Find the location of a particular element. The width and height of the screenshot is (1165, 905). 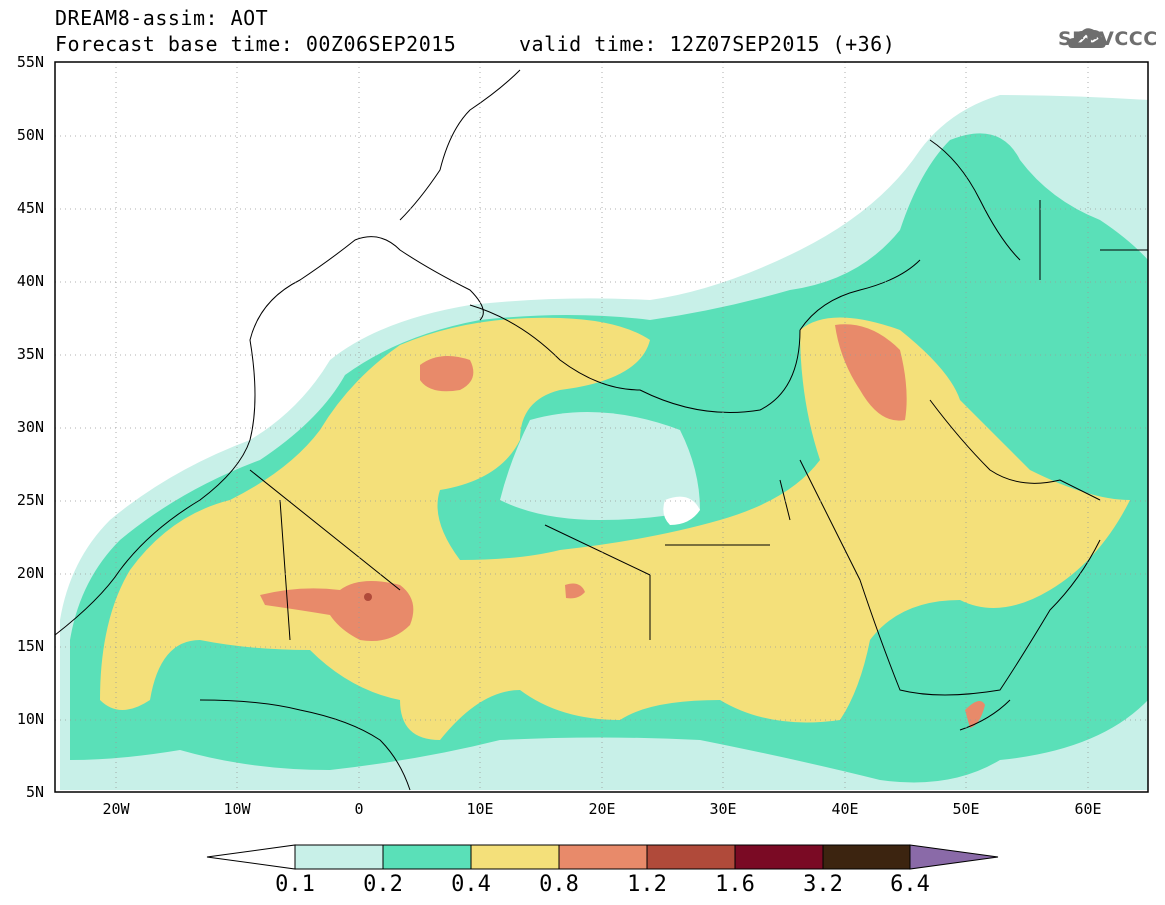

lon-label-60e: 60E is located at coordinates (1088, 809).